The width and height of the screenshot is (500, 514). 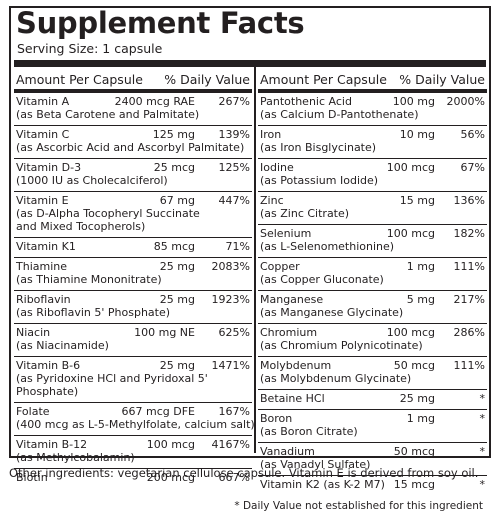 I want to click on nutrient-source-continued: and Mixed Tocopherols), so click(x=81, y=226).